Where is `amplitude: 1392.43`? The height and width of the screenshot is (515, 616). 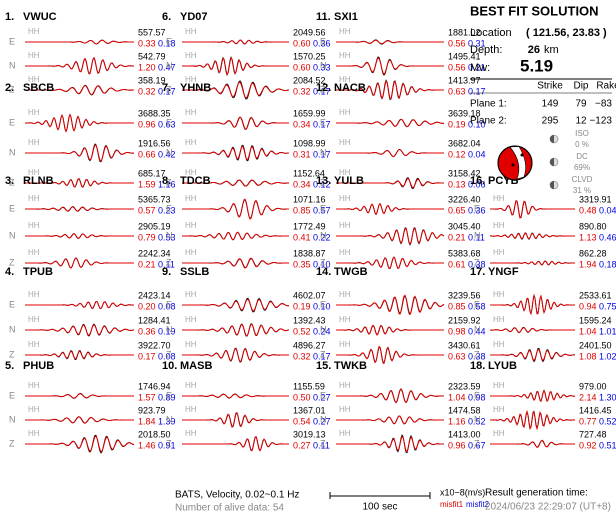
amplitude: 1392.43 is located at coordinates (309, 320).